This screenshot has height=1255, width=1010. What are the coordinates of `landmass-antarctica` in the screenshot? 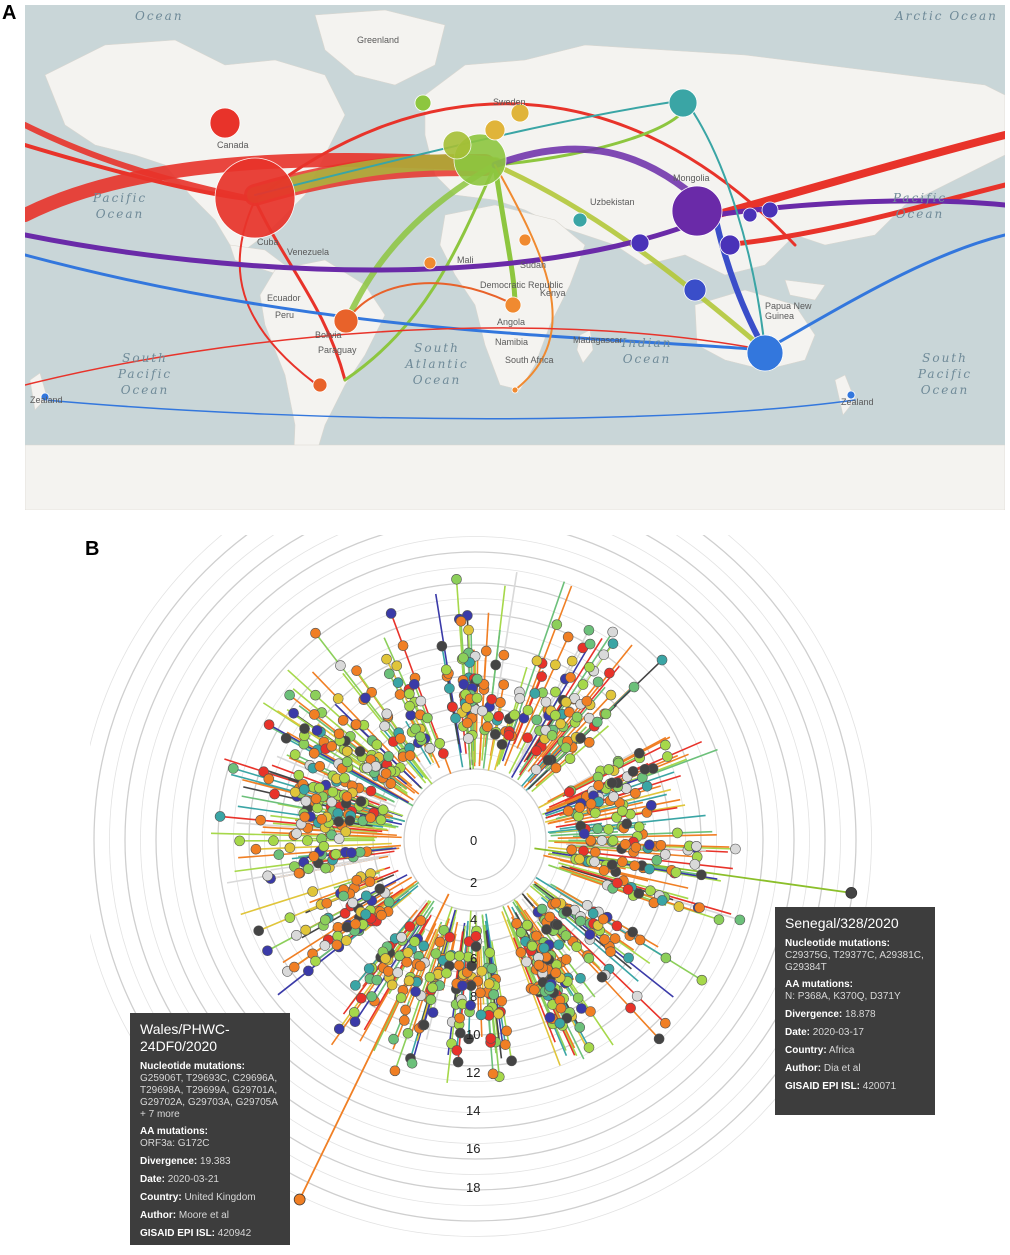 It's located at (515, 477).